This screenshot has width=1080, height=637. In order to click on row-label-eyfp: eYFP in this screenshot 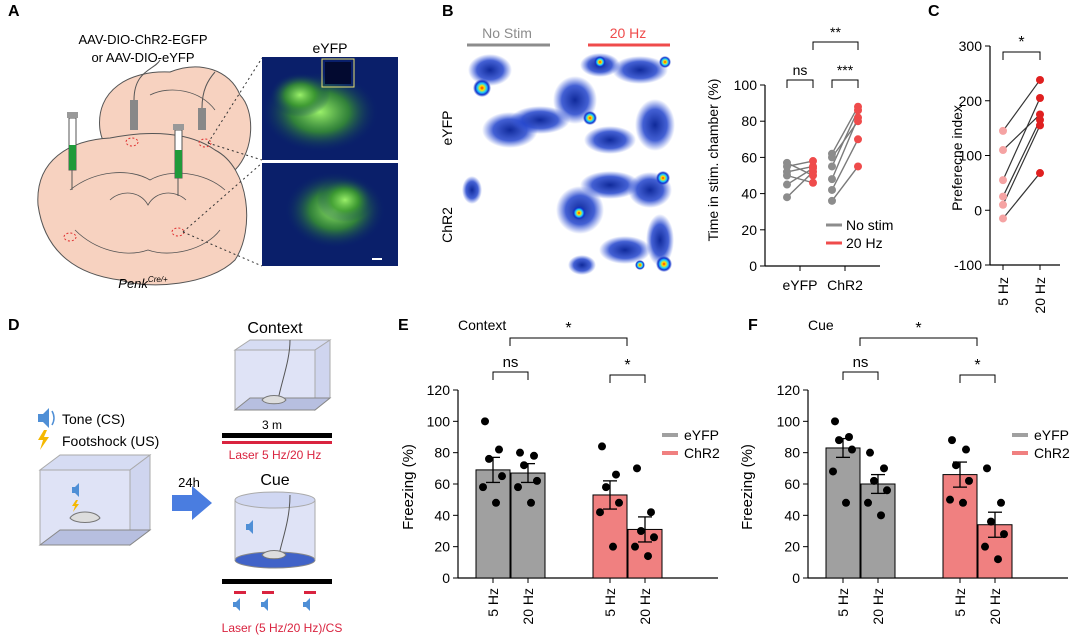, I will do `click(447, 127)`.